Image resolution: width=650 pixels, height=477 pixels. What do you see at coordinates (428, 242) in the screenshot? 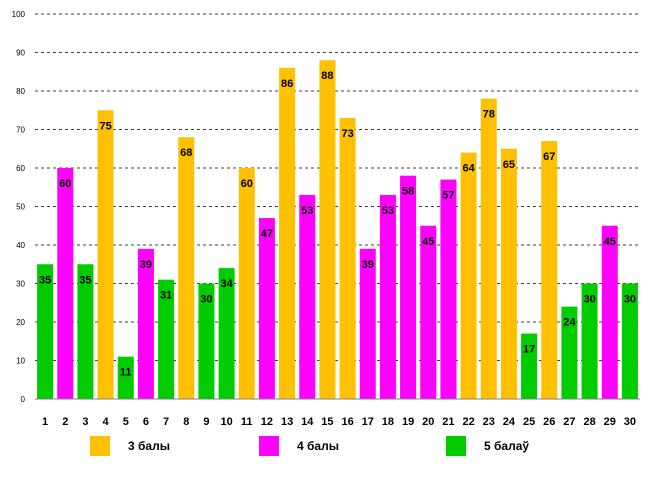
I see `data-label-20: 45` at bounding box center [428, 242].